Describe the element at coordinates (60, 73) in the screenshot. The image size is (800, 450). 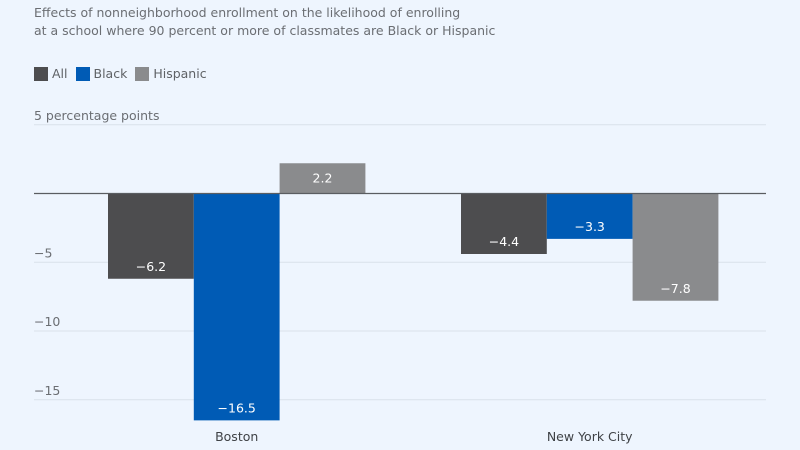
I see `legend-label-all: All` at that location.